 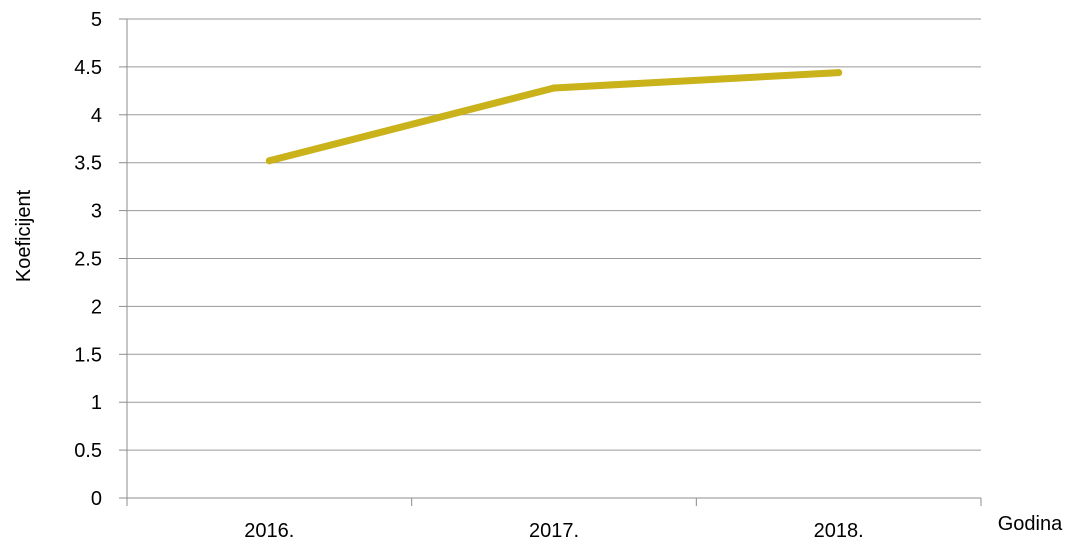 I want to click on y-tick-label: 0, so click(x=96, y=499).